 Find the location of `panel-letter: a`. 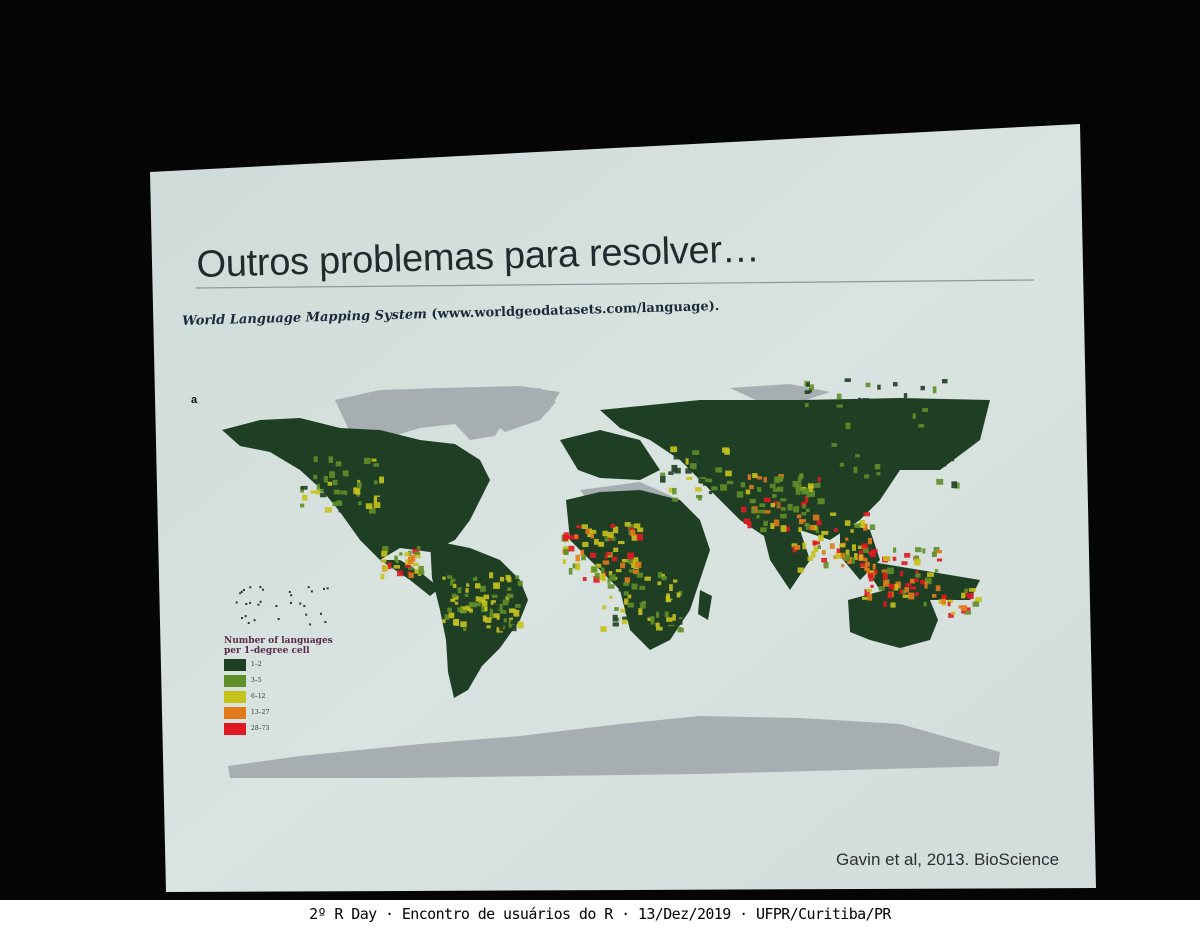

panel-letter: a is located at coordinates (194, 400).